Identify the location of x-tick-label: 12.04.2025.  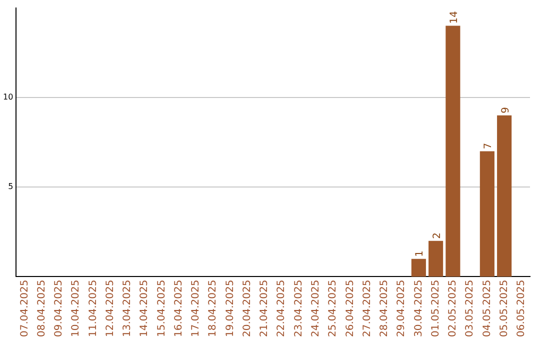
(110, 309).